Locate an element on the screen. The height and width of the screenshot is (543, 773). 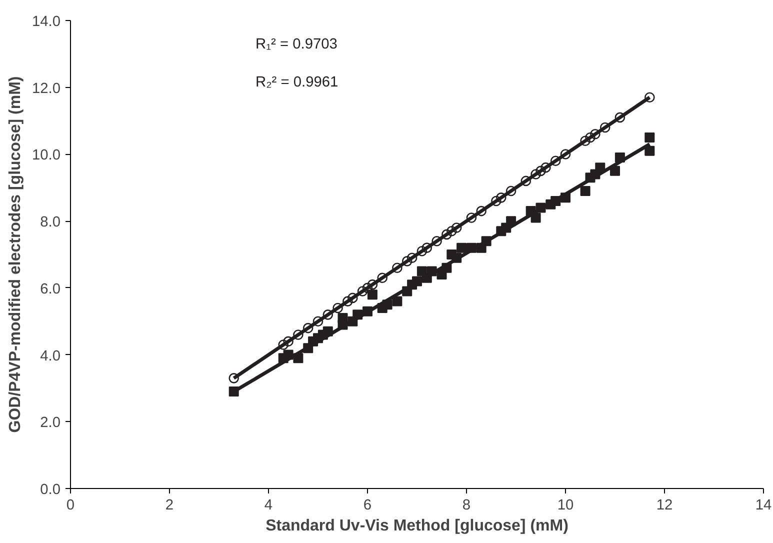
y-tick-label: 2.0 is located at coordinates (50, 423).